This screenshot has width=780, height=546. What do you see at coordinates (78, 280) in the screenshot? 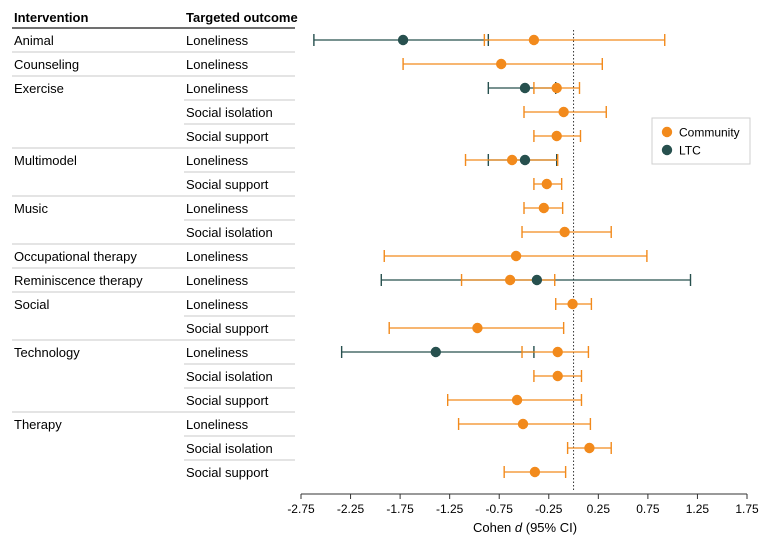
I see `intervention-label: Reminiscence therapy` at bounding box center [78, 280].